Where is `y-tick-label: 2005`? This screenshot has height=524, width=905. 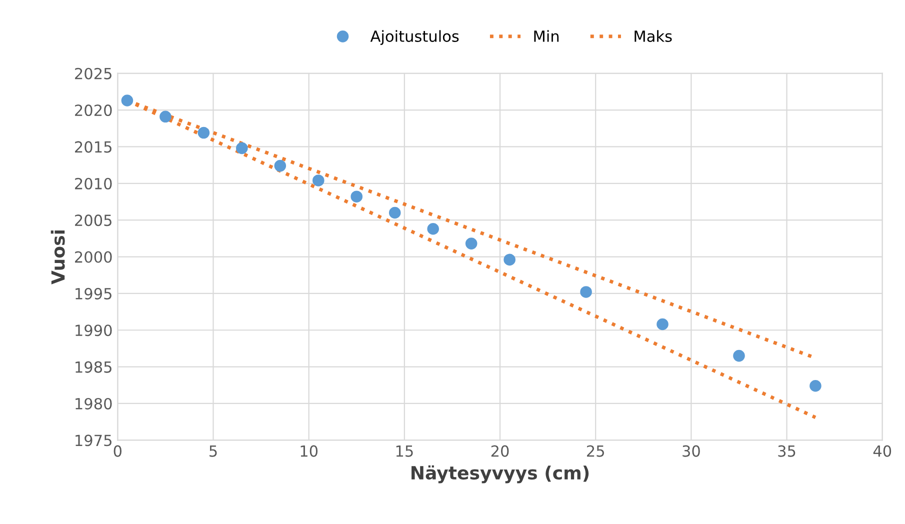
y-tick-label: 2005 is located at coordinates (93, 220).